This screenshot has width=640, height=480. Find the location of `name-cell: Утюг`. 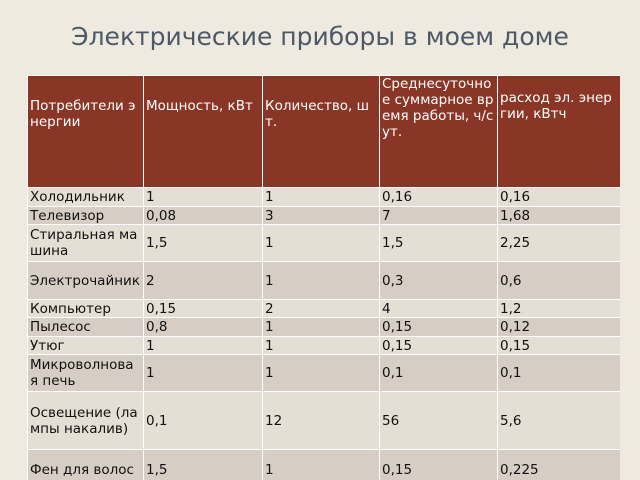

name-cell: Утюг is located at coordinates (85, 345).